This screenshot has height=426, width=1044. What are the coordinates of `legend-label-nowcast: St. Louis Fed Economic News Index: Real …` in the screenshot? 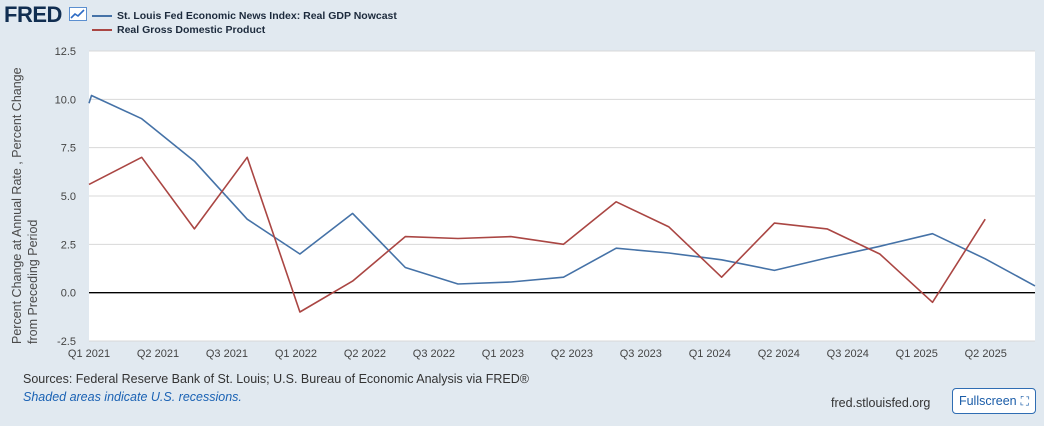 It's located at (257, 16).